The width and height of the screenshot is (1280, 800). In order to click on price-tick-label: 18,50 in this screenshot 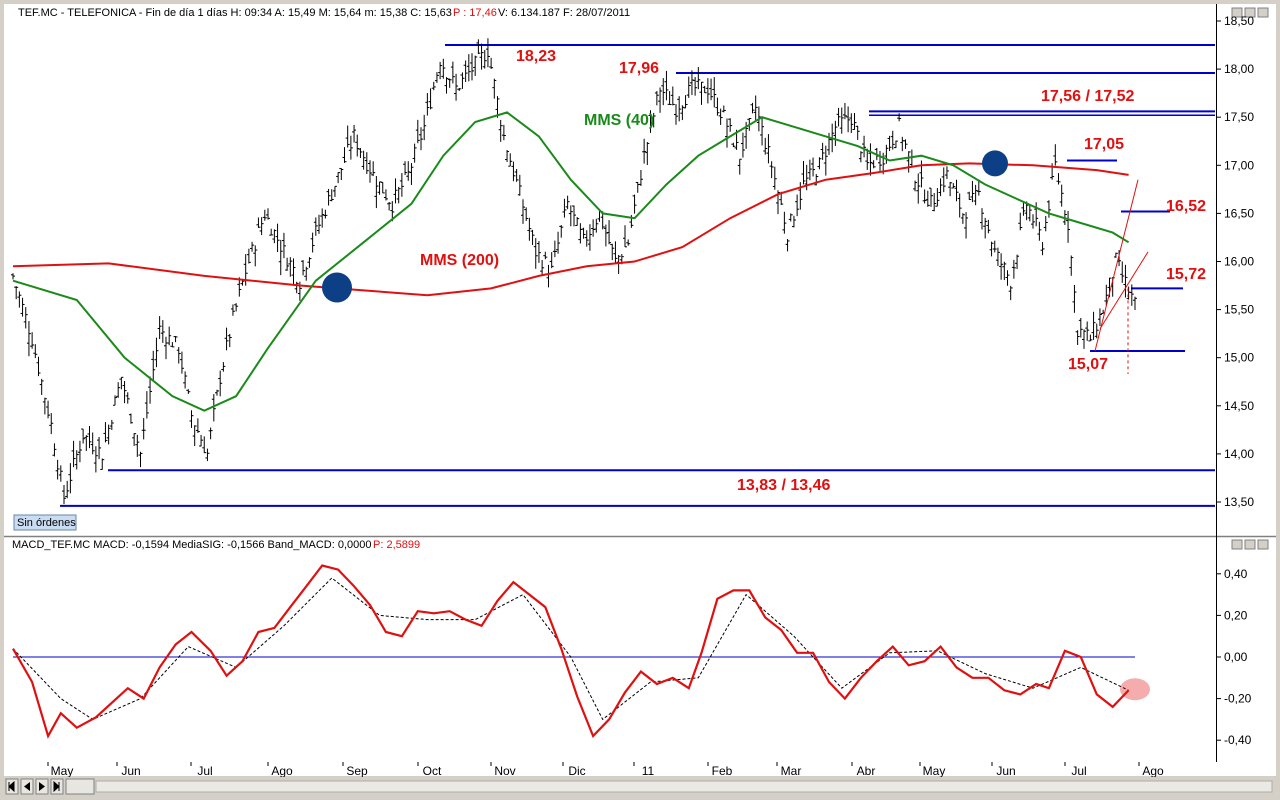, I will do `click(1239, 21)`.